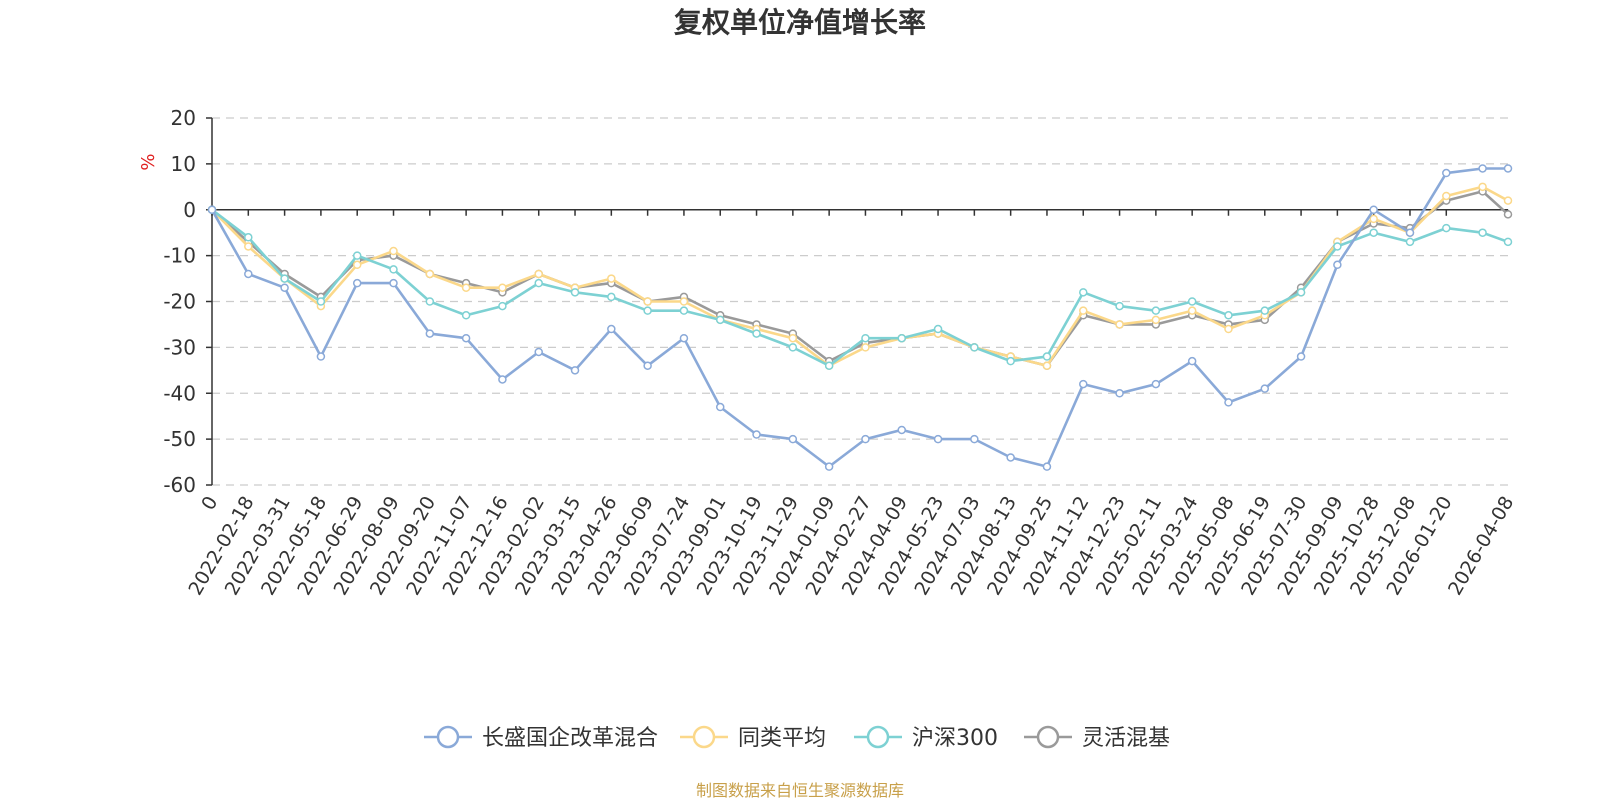 The height and width of the screenshot is (800, 1600). Describe the element at coordinates (570, 738) in the screenshot. I see `legend-label: 长盛国企改革混合` at that location.